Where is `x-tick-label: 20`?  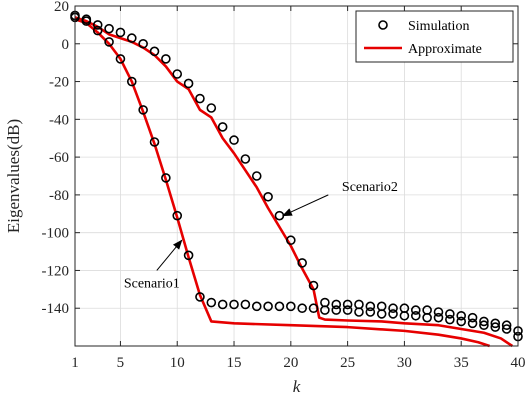 x-tick-label: 20 is located at coordinates (290, 363).